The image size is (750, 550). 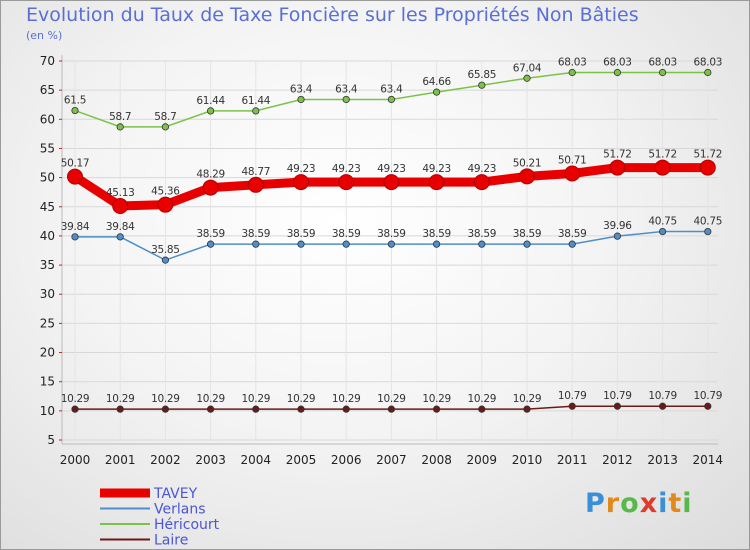 I want to click on y-tick-label: 50, so click(x=47, y=178).